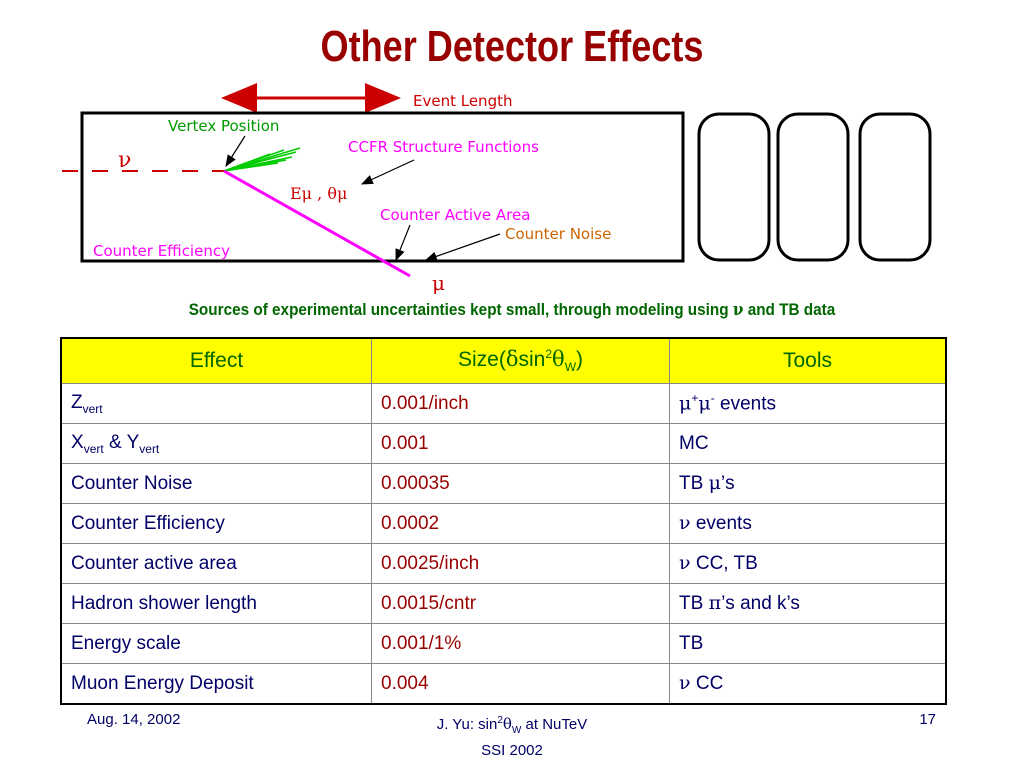  I want to click on header-tools: Tools, so click(808, 360).